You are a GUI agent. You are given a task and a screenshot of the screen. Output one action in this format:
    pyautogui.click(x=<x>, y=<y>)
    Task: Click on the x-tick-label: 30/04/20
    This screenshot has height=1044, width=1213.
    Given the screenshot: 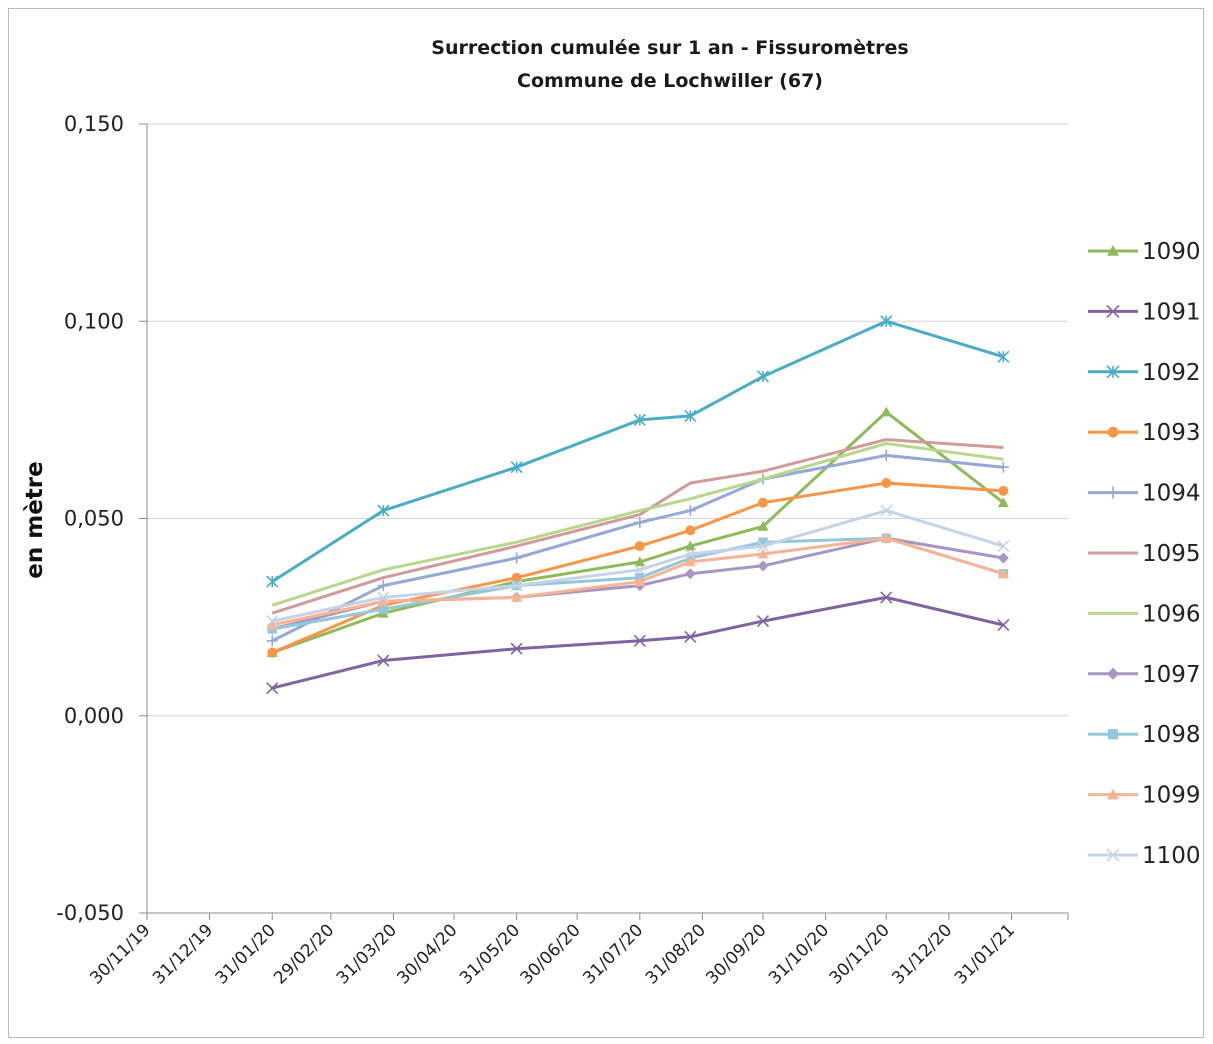 What is the action you would take?
    pyautogui.click(x=427, y=954)
    